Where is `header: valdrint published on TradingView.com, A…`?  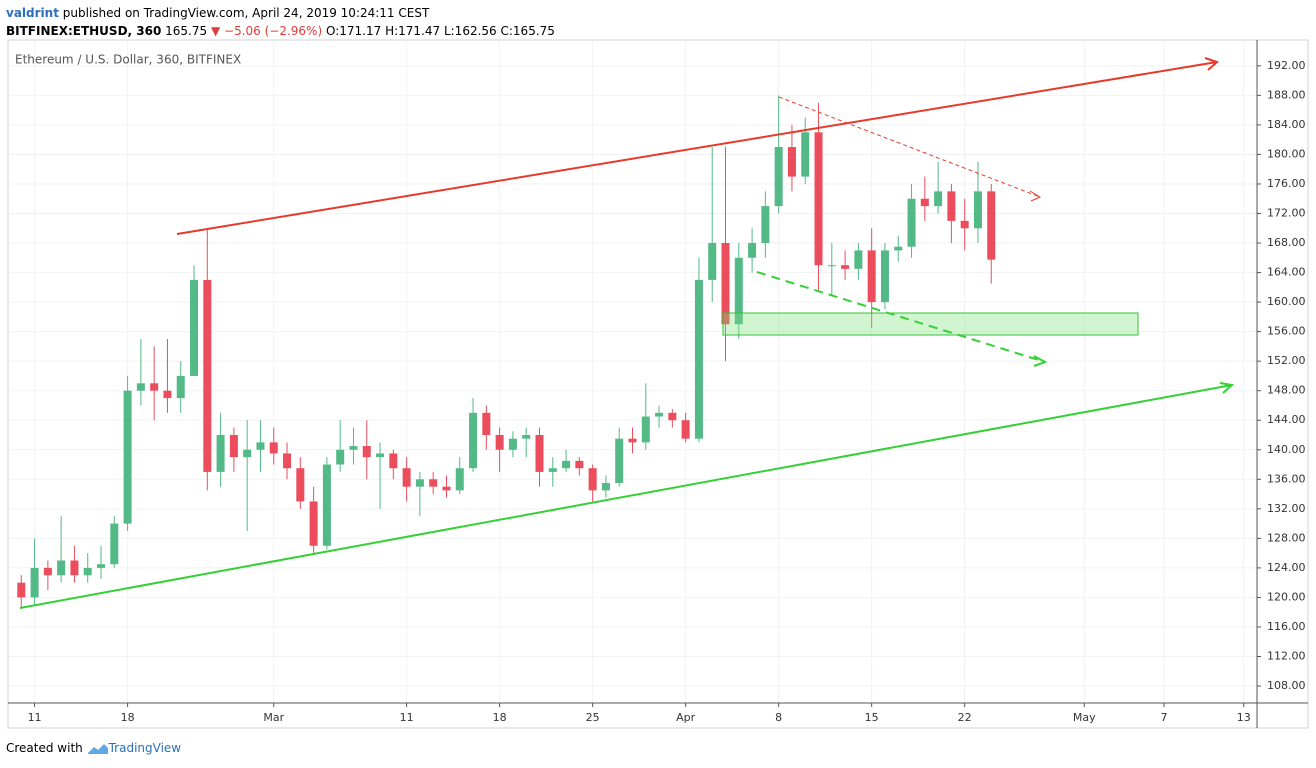 header: valdrint published on TradingView.com, A… is located at coordinates (280, 22).